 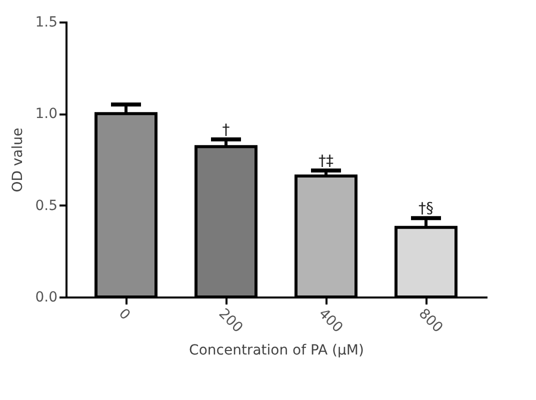 What do you see at coordinates (430, 321) in the screenshot?
I see `x-tick-label: 800` at bounding box center [430, 321].